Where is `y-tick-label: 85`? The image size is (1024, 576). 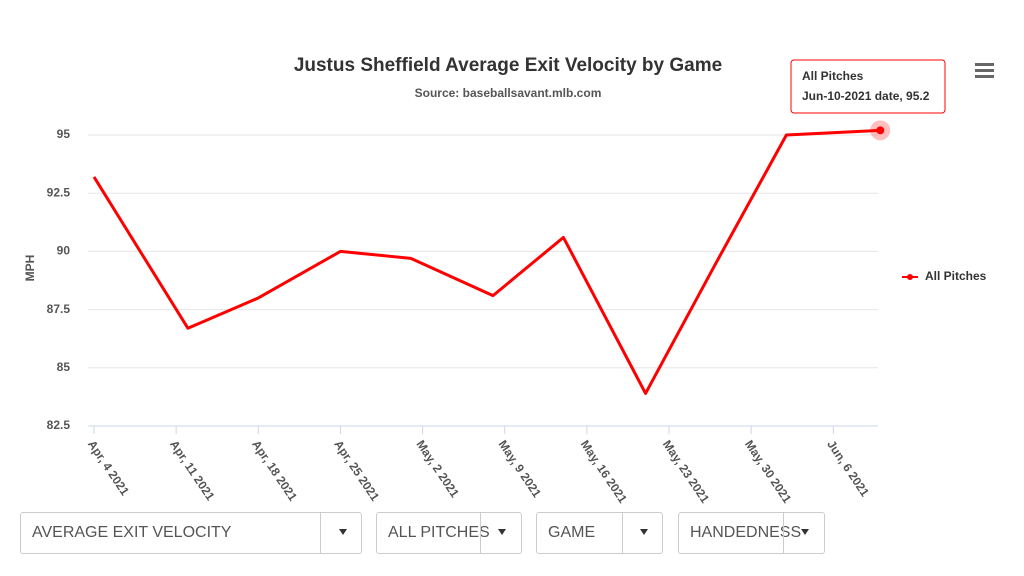
y-tick-label: 85 is located at coordinates (64, 367).